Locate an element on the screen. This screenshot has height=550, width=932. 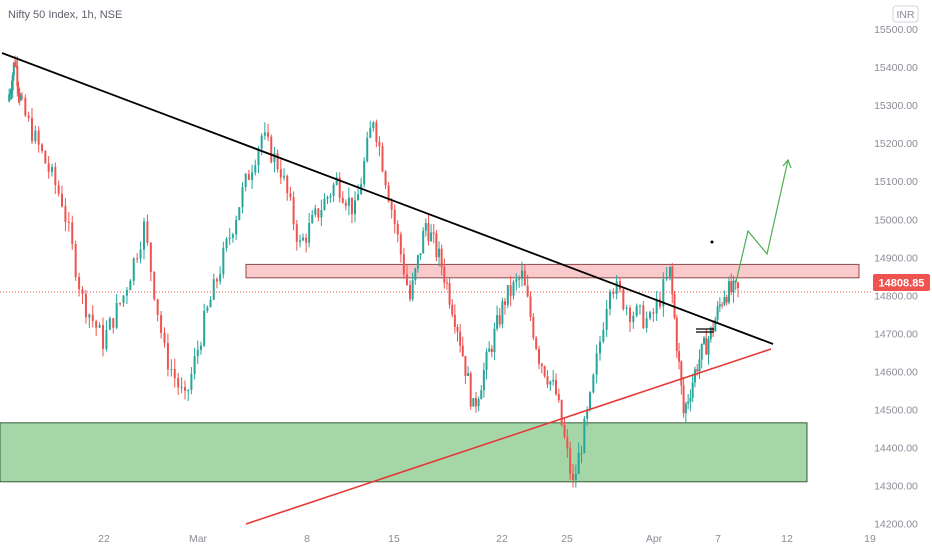
support-zone is located at coordinates (404, 452).